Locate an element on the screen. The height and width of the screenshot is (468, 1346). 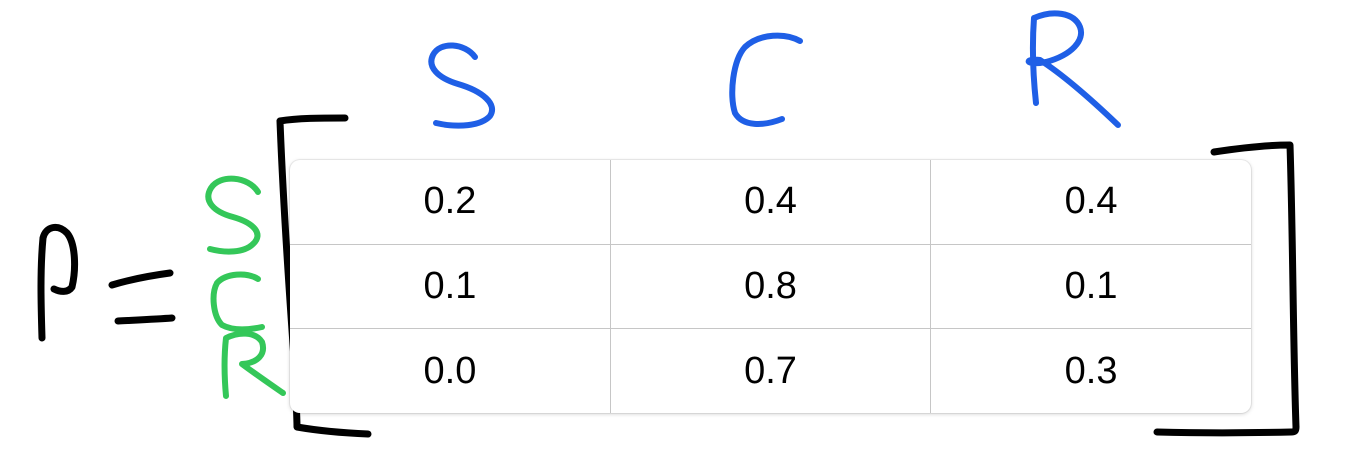
right-bracket is located at coordinates (1226, 289).